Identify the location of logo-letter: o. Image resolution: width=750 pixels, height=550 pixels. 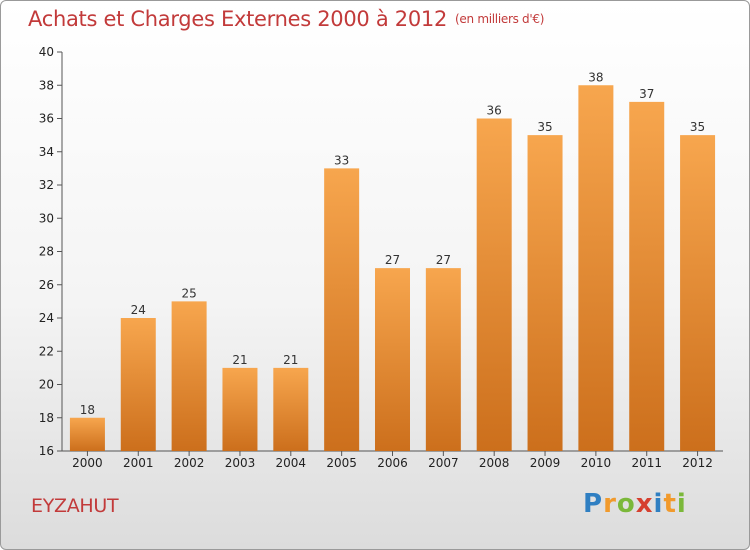
(626, 504).